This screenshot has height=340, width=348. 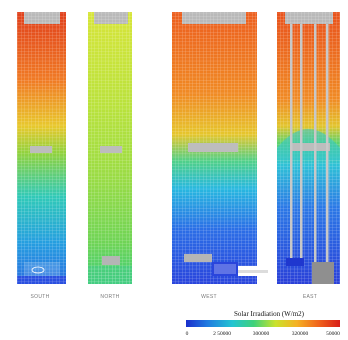 I want to click on east-label: EAST, so click(x=310, y=297).